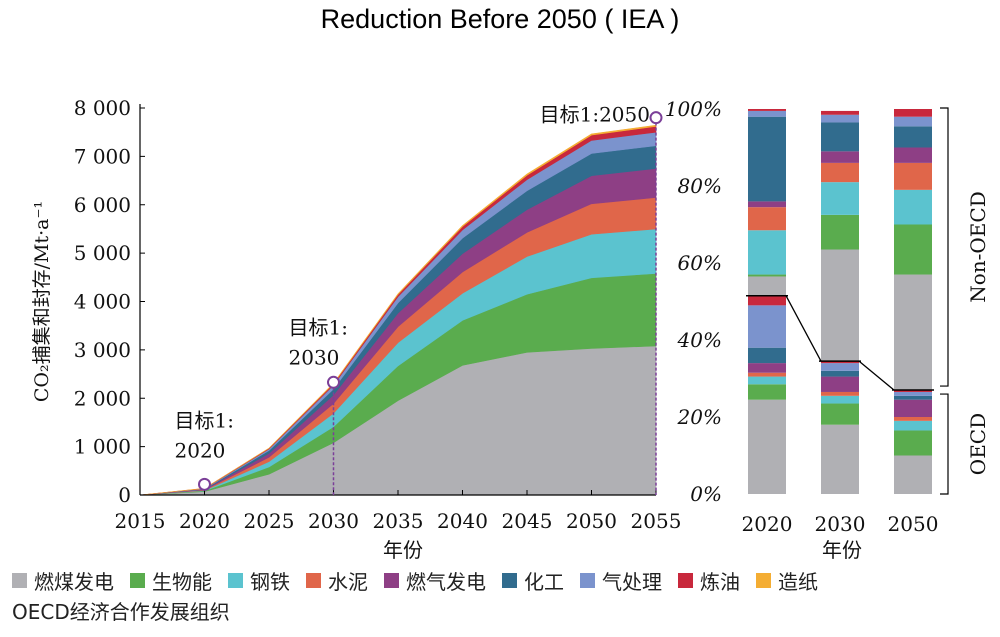 The height and width of the screenshot is (637, 1000). I want to click on y-tick-label: 8 000, so click(102, 108).